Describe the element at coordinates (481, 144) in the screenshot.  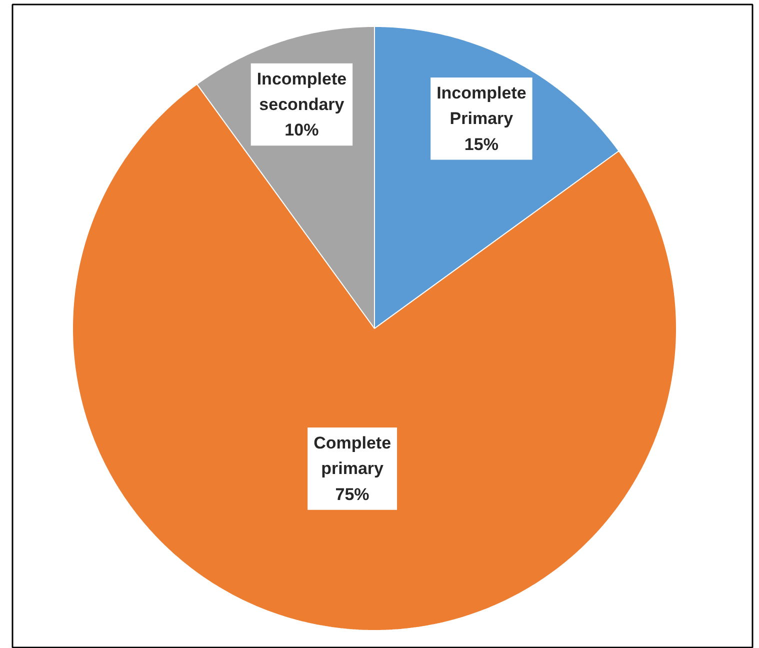
I see `data-label: 15%` at that location.